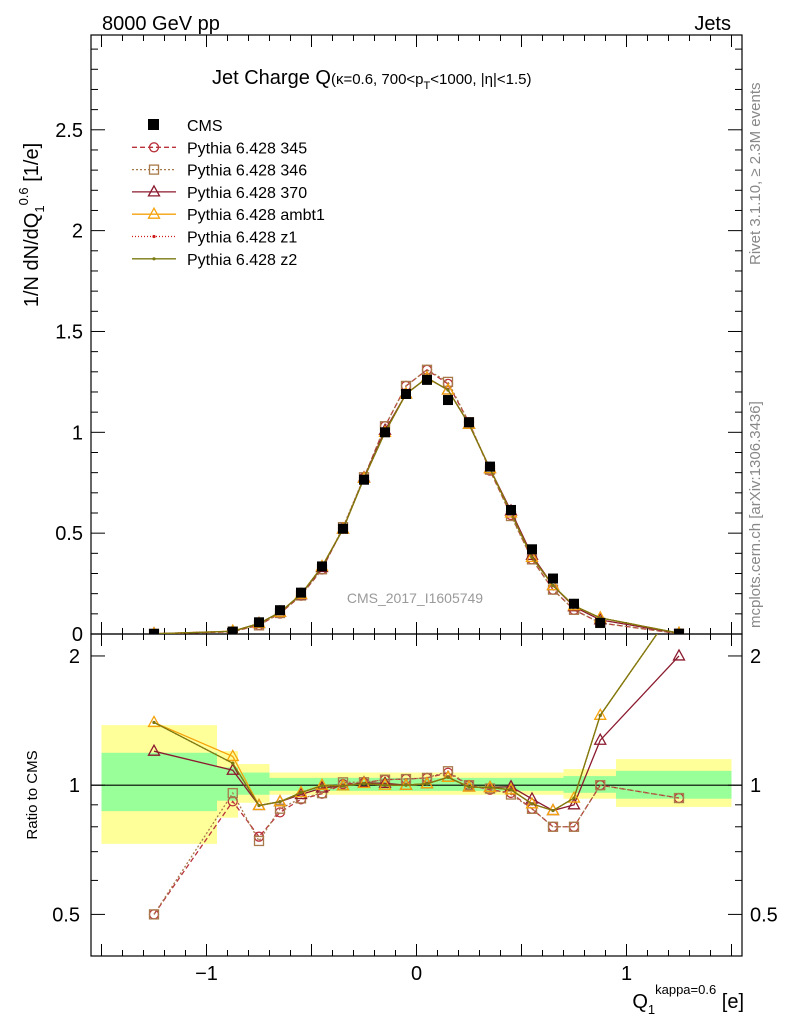 This screenshot has width=786, height=1024. Describe the element at coordinates (77, 635) in the screenshot. I see `y-tick-label: 0` at that location.